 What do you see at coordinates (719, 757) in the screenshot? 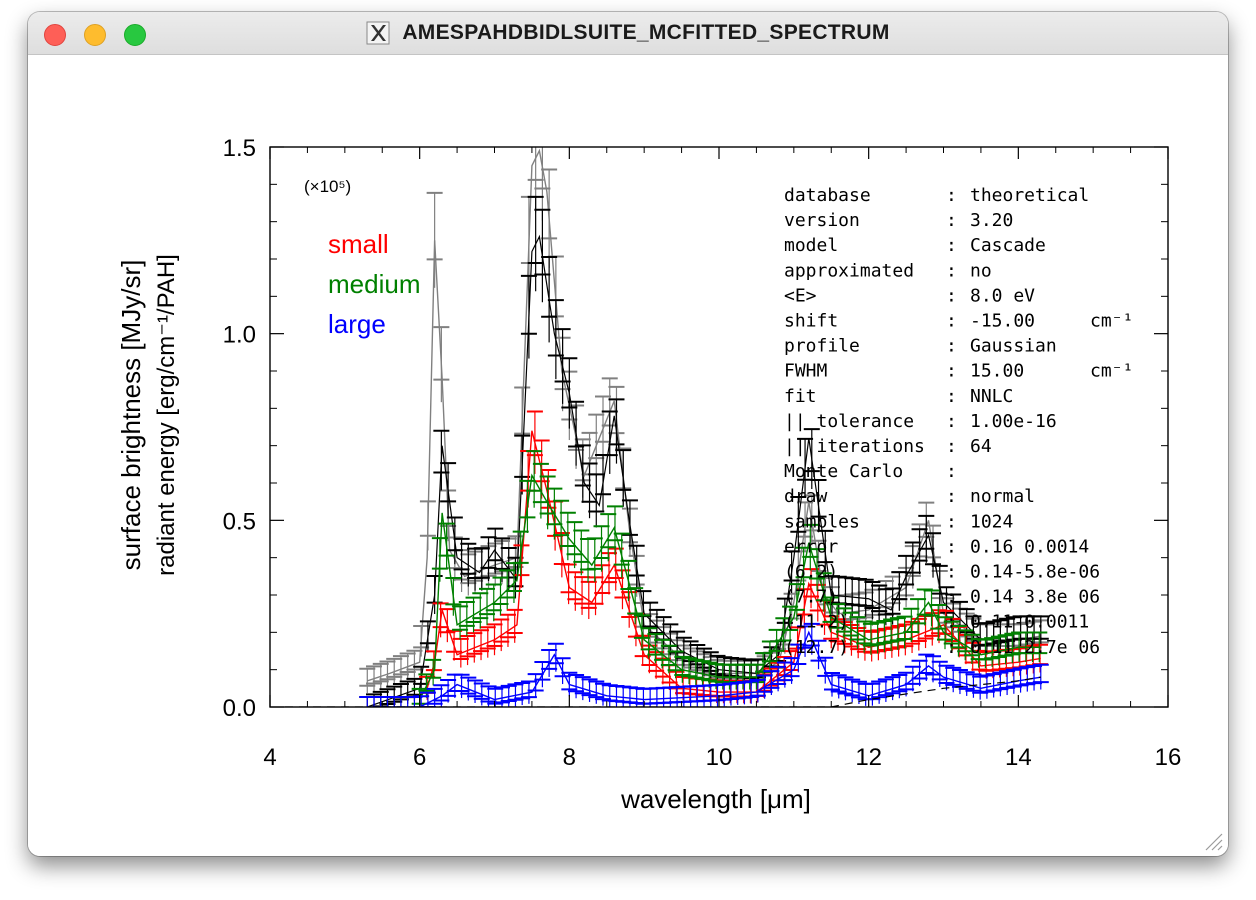
I see `x-tick-label: 10` at bounding box center [719, 757].